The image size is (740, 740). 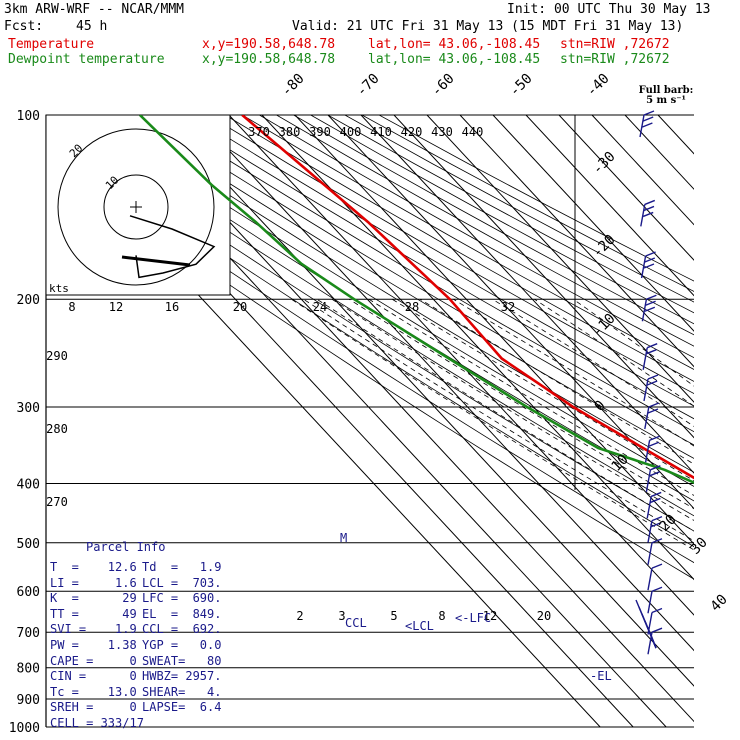 What do you see at coordinates (668, 523) in the screenshot?
I see `isotherm-label: 20` at bounding box center [668, 523].